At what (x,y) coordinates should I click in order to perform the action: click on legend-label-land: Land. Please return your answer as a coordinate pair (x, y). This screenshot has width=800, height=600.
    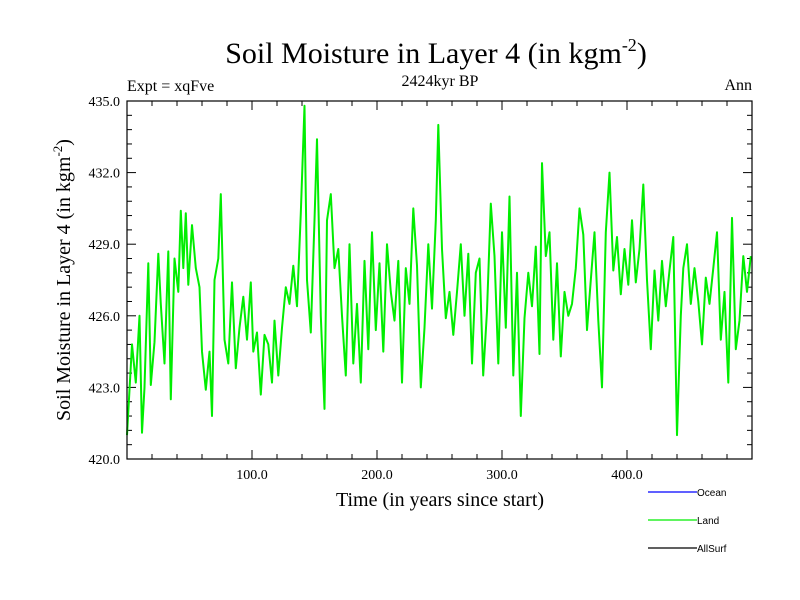
    Looking at the image, I should click on (708, 521).